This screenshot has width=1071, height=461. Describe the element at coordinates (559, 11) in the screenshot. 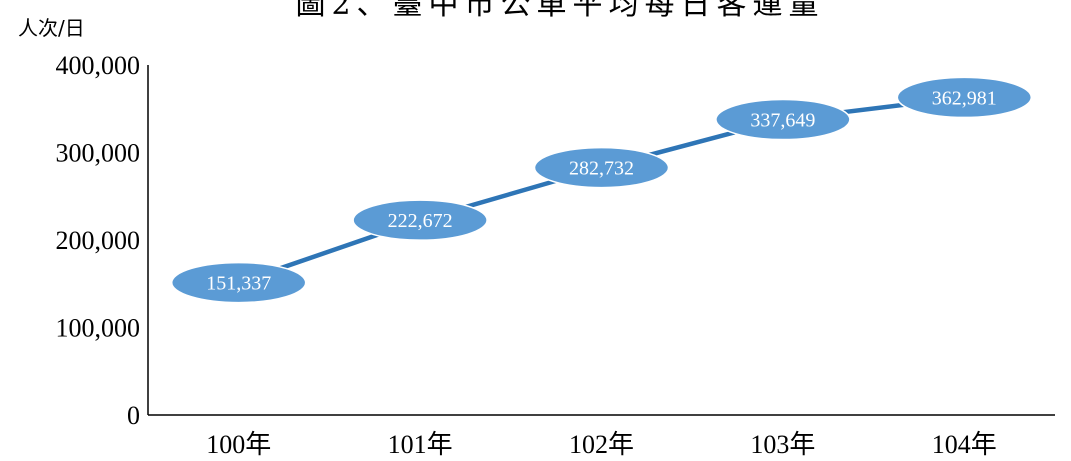

I see `chart-title: 圖2、臺中市公車平均每日客運量` at that location.